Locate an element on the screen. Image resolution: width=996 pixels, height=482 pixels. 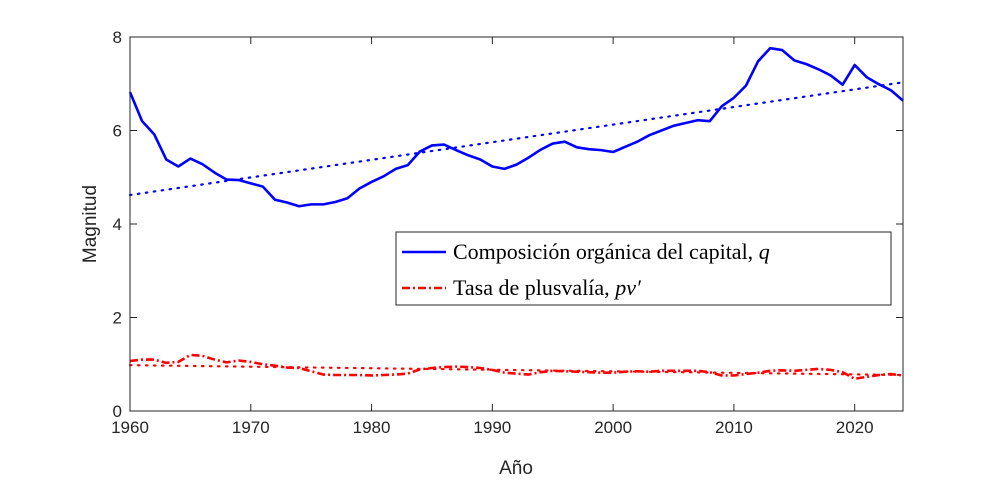
x-tick-label: 1960 is located at coordinates (130, 427).